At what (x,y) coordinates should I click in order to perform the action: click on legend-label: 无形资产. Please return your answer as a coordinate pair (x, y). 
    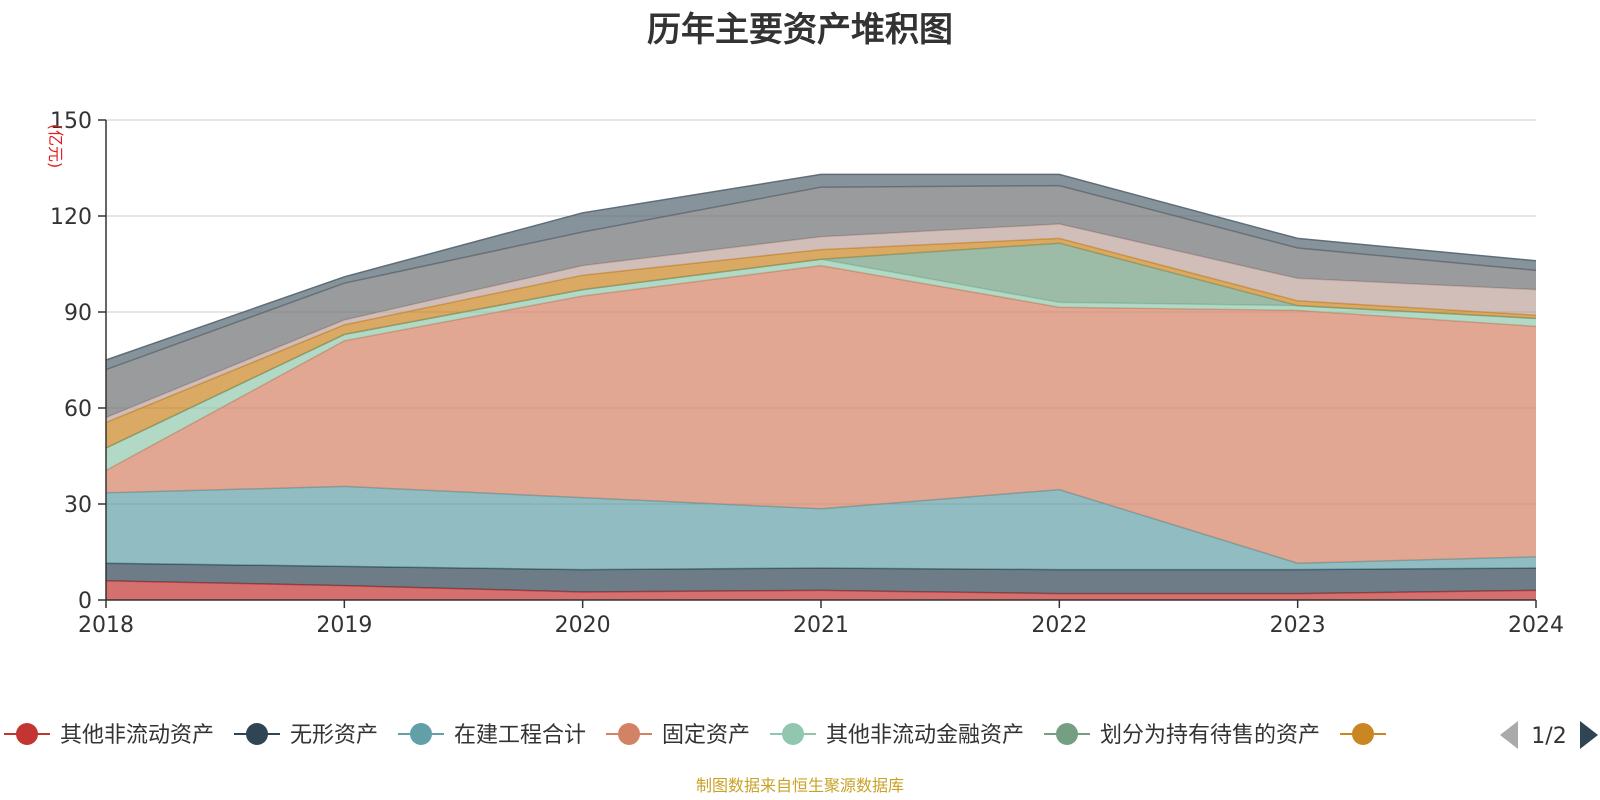
    Looking at the image, I should click on (334, 735).